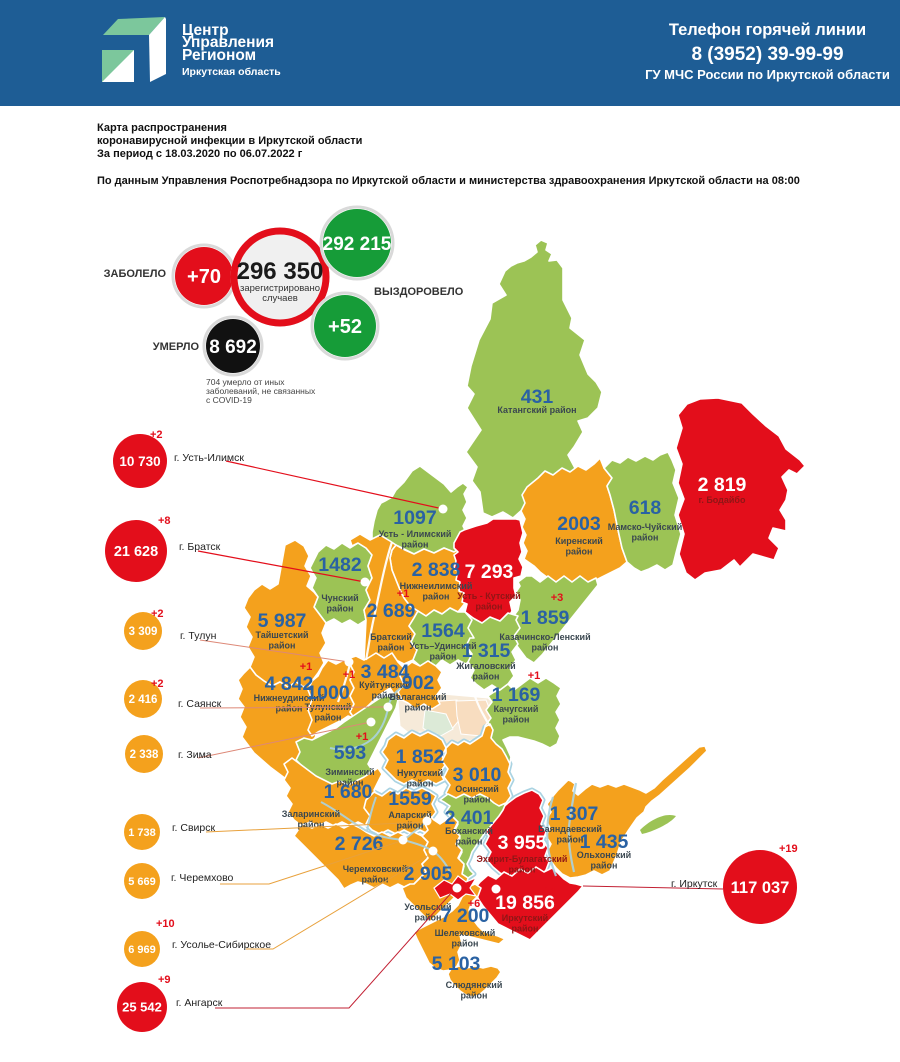  Describe the element at coordinates (465, 916) in the screenshot. I see `svg-text: 7 200` at that location.